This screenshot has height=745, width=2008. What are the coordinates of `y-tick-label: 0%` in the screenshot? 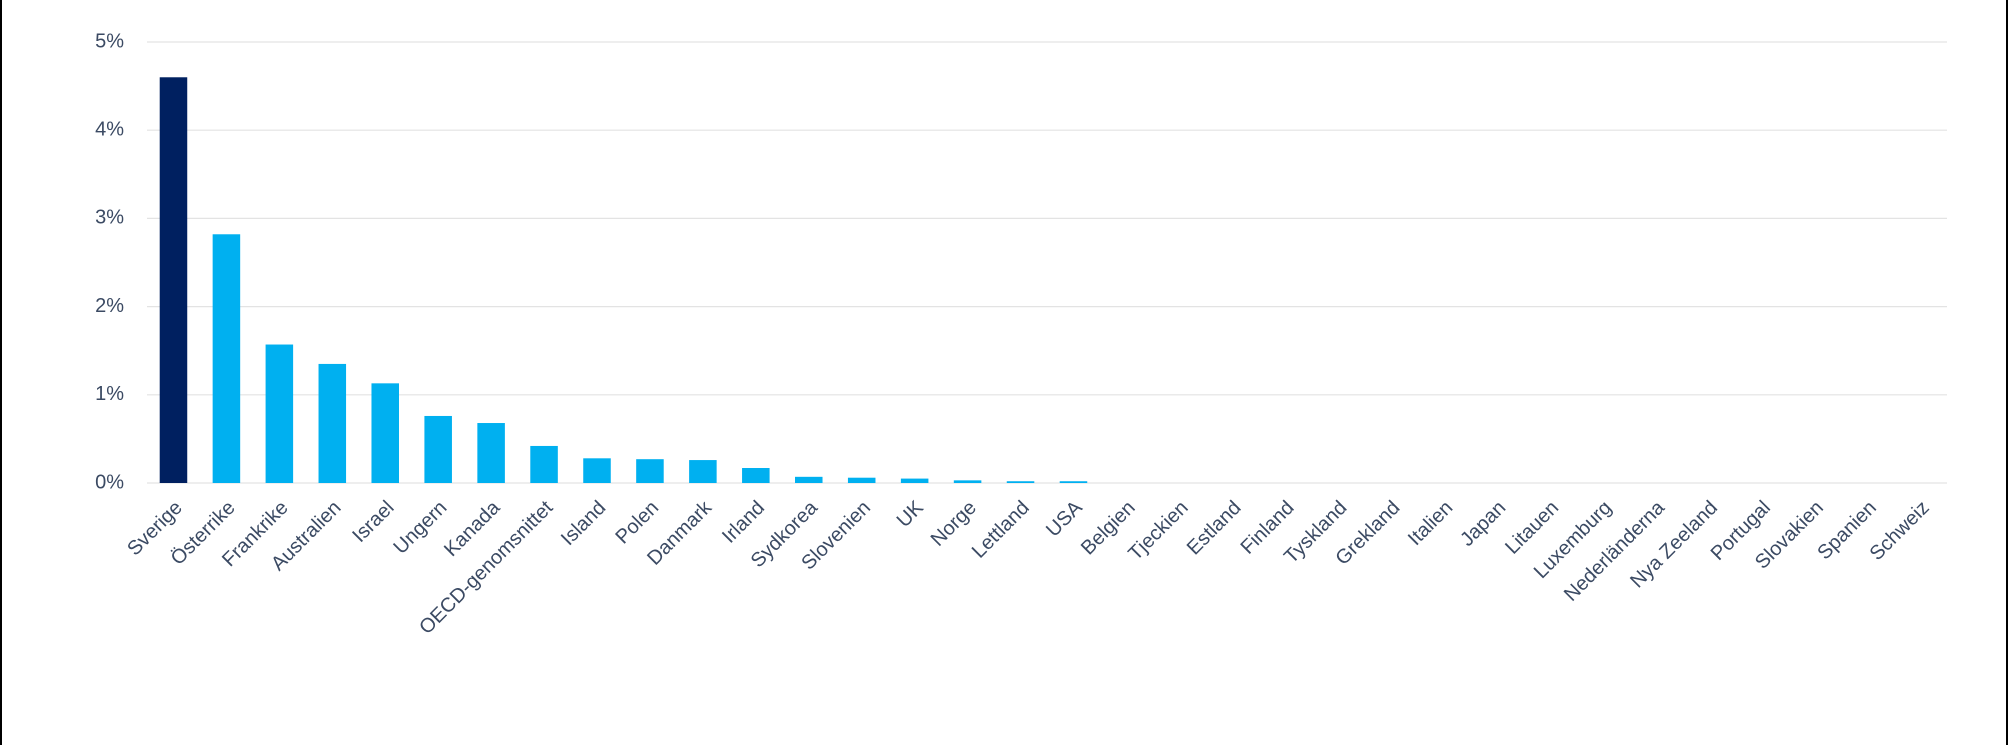 It's located at (109, 482).